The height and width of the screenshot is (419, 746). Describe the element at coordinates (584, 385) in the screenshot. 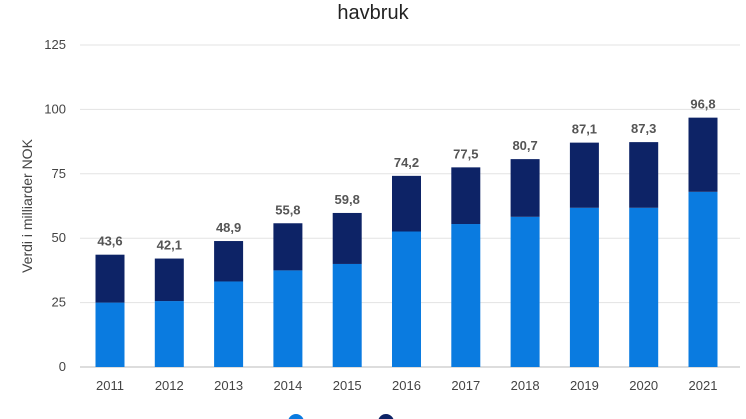

I see `x-tick-label: 2019` at that location.